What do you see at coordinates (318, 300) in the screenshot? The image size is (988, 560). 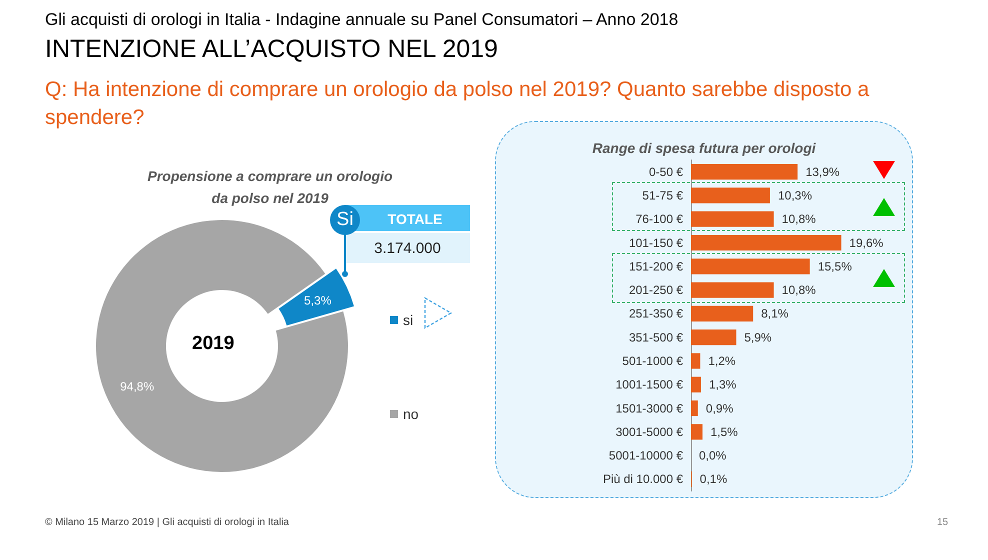 I see `data-label: 5,3%` at bounding box center [318, 300].